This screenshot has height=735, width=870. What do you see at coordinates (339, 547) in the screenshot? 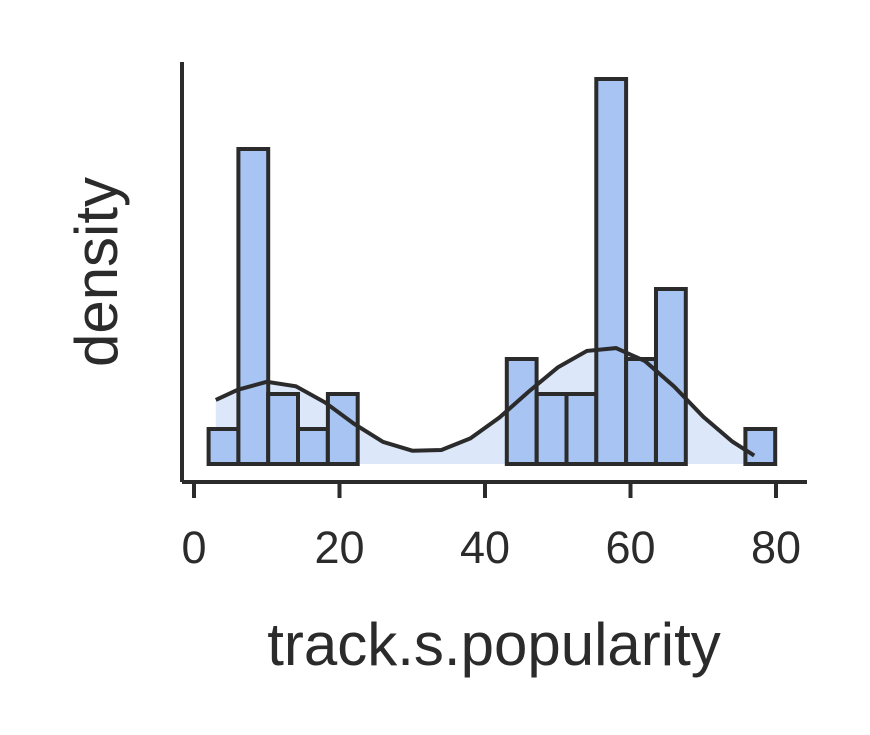
I see `x-tick-label-20: 20` at bounding box center [339, 547].